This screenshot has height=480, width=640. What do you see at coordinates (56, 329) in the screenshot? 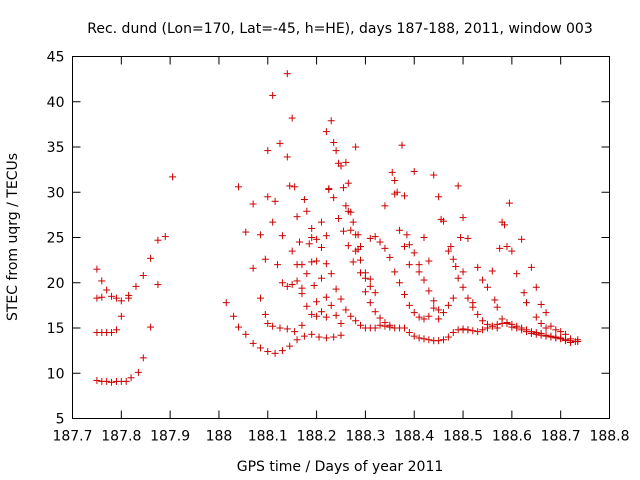
I see `y-tick-label: 15` at bounding box center [56, 329].